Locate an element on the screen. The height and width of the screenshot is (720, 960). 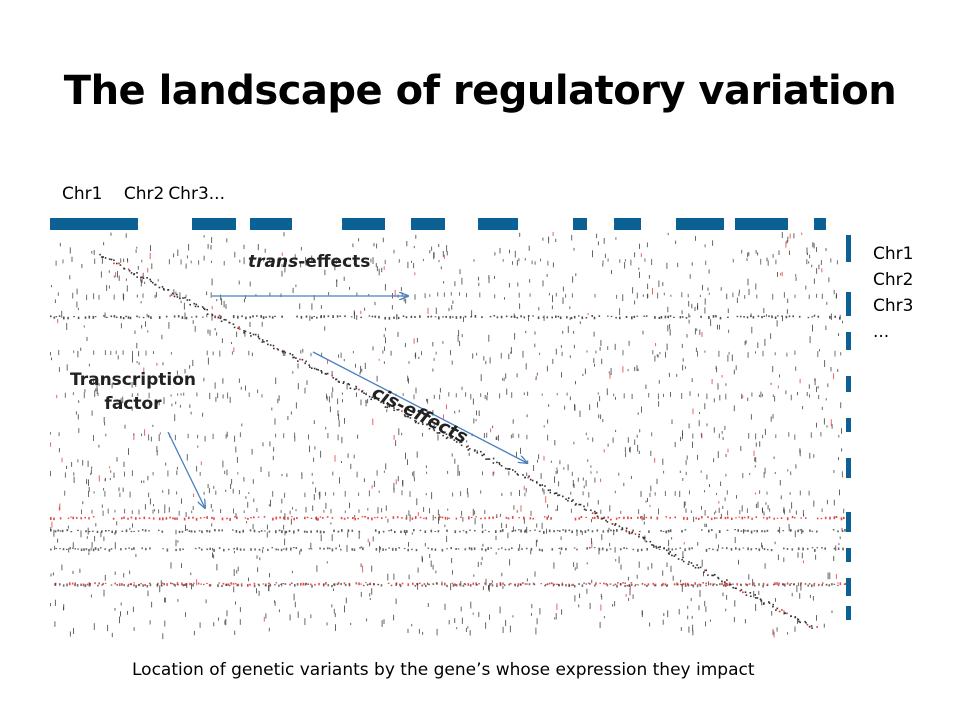
tf-label-line1: Transcription is located at coordinates (133, 380).